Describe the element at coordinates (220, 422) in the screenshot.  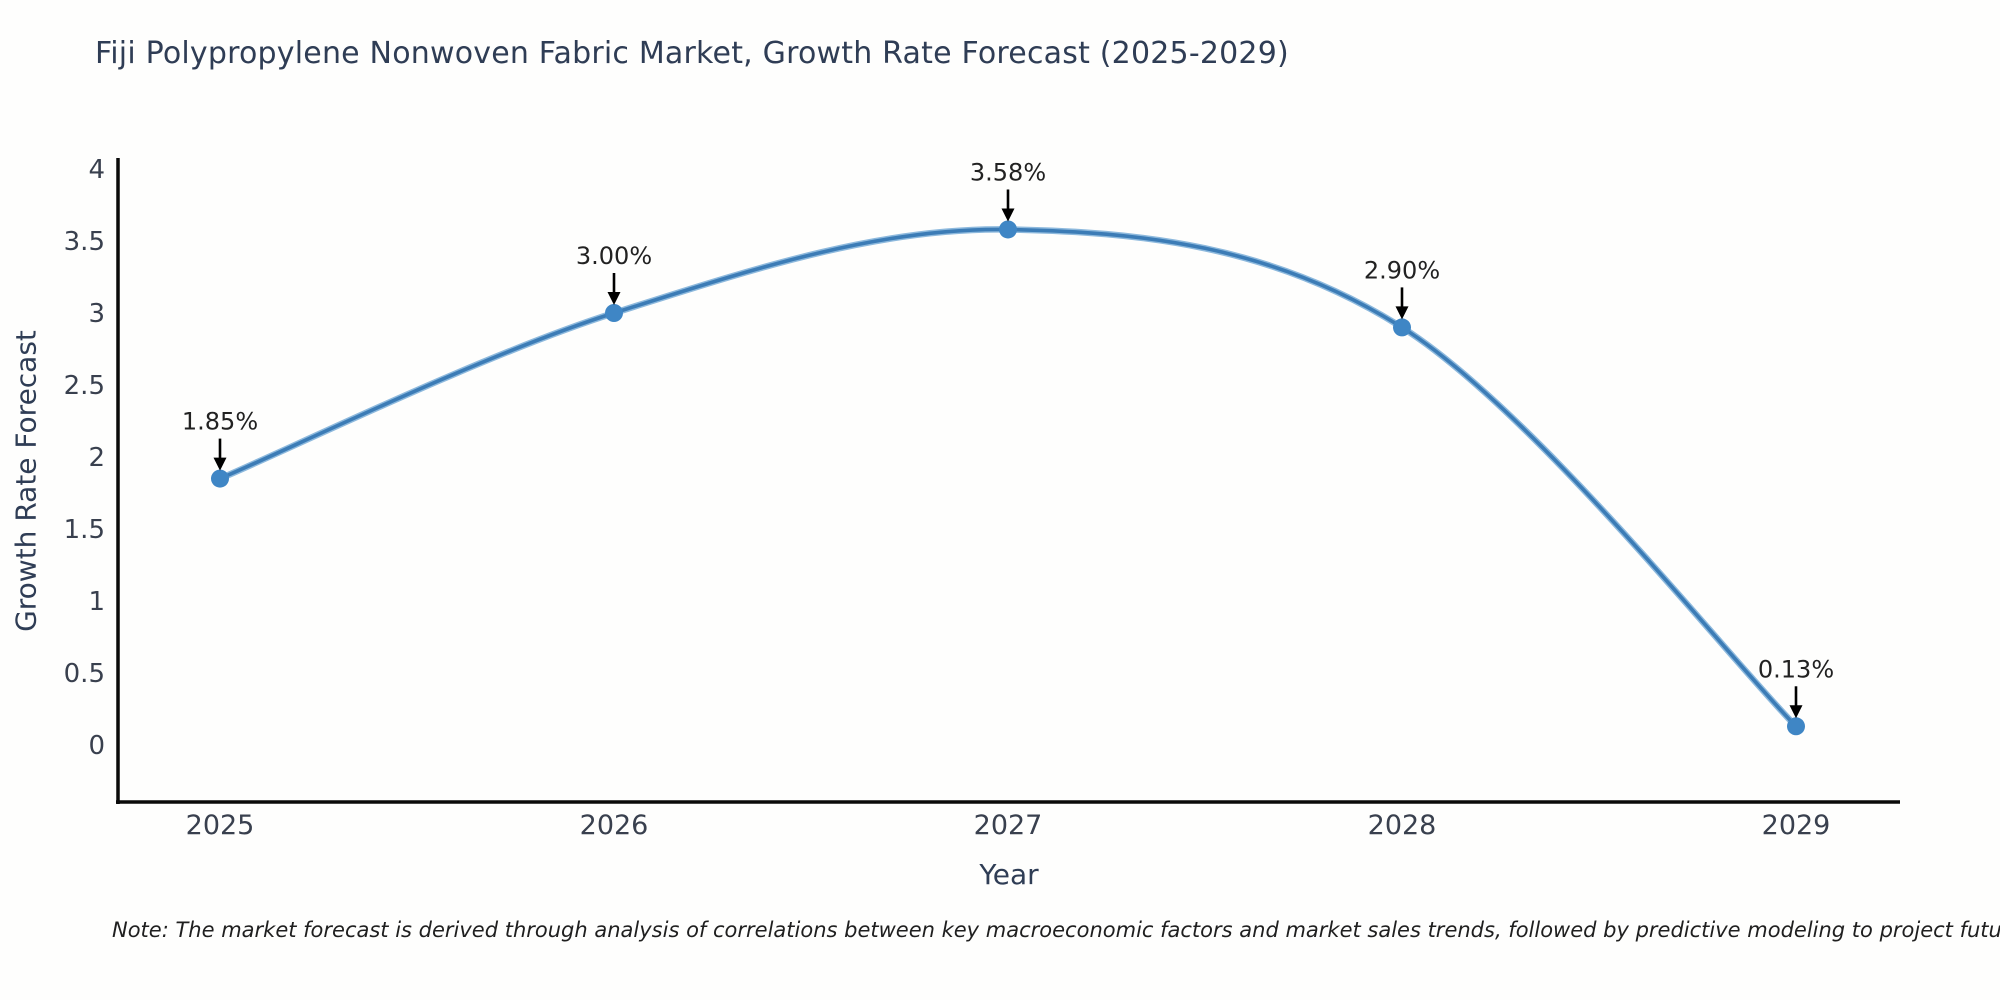
I see `data-label: 1.85%` at that location.